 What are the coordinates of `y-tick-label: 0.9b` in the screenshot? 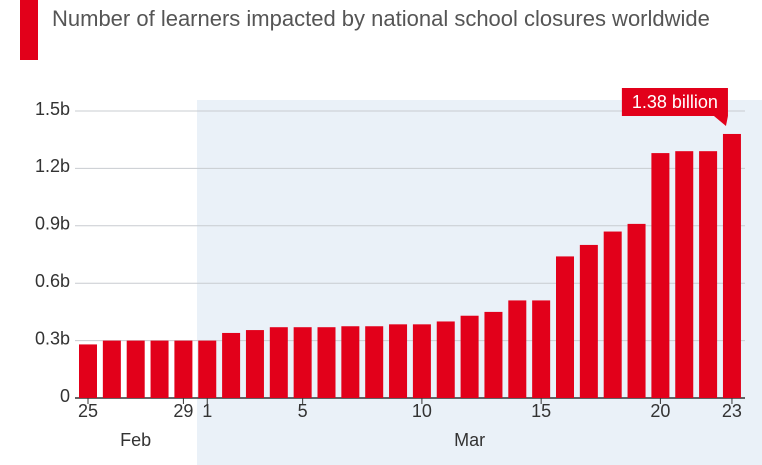 It's located at (52, 224).